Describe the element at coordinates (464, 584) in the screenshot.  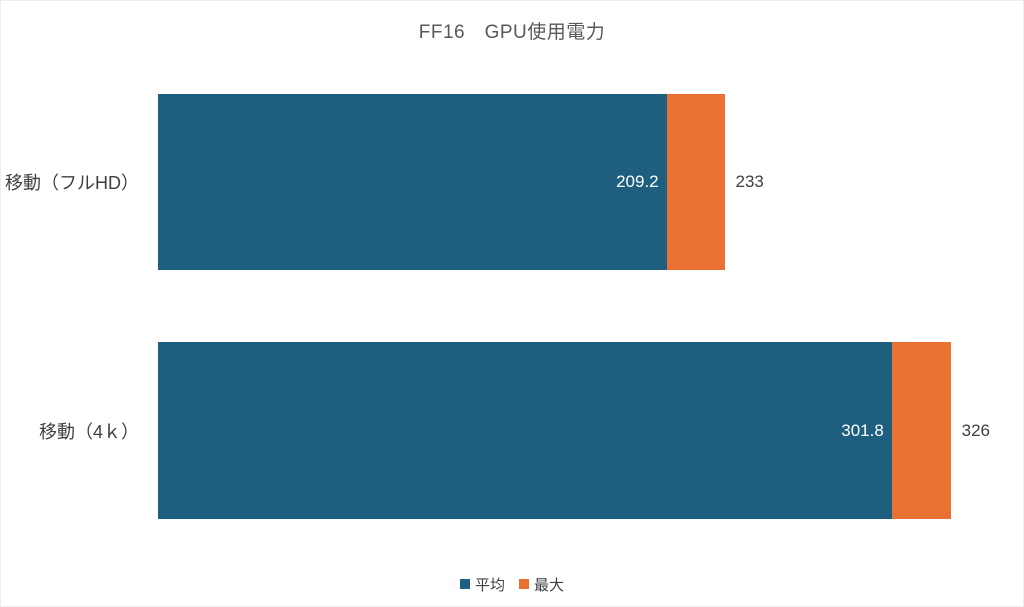
I see `legend-swatch-avg-icon` at that location.